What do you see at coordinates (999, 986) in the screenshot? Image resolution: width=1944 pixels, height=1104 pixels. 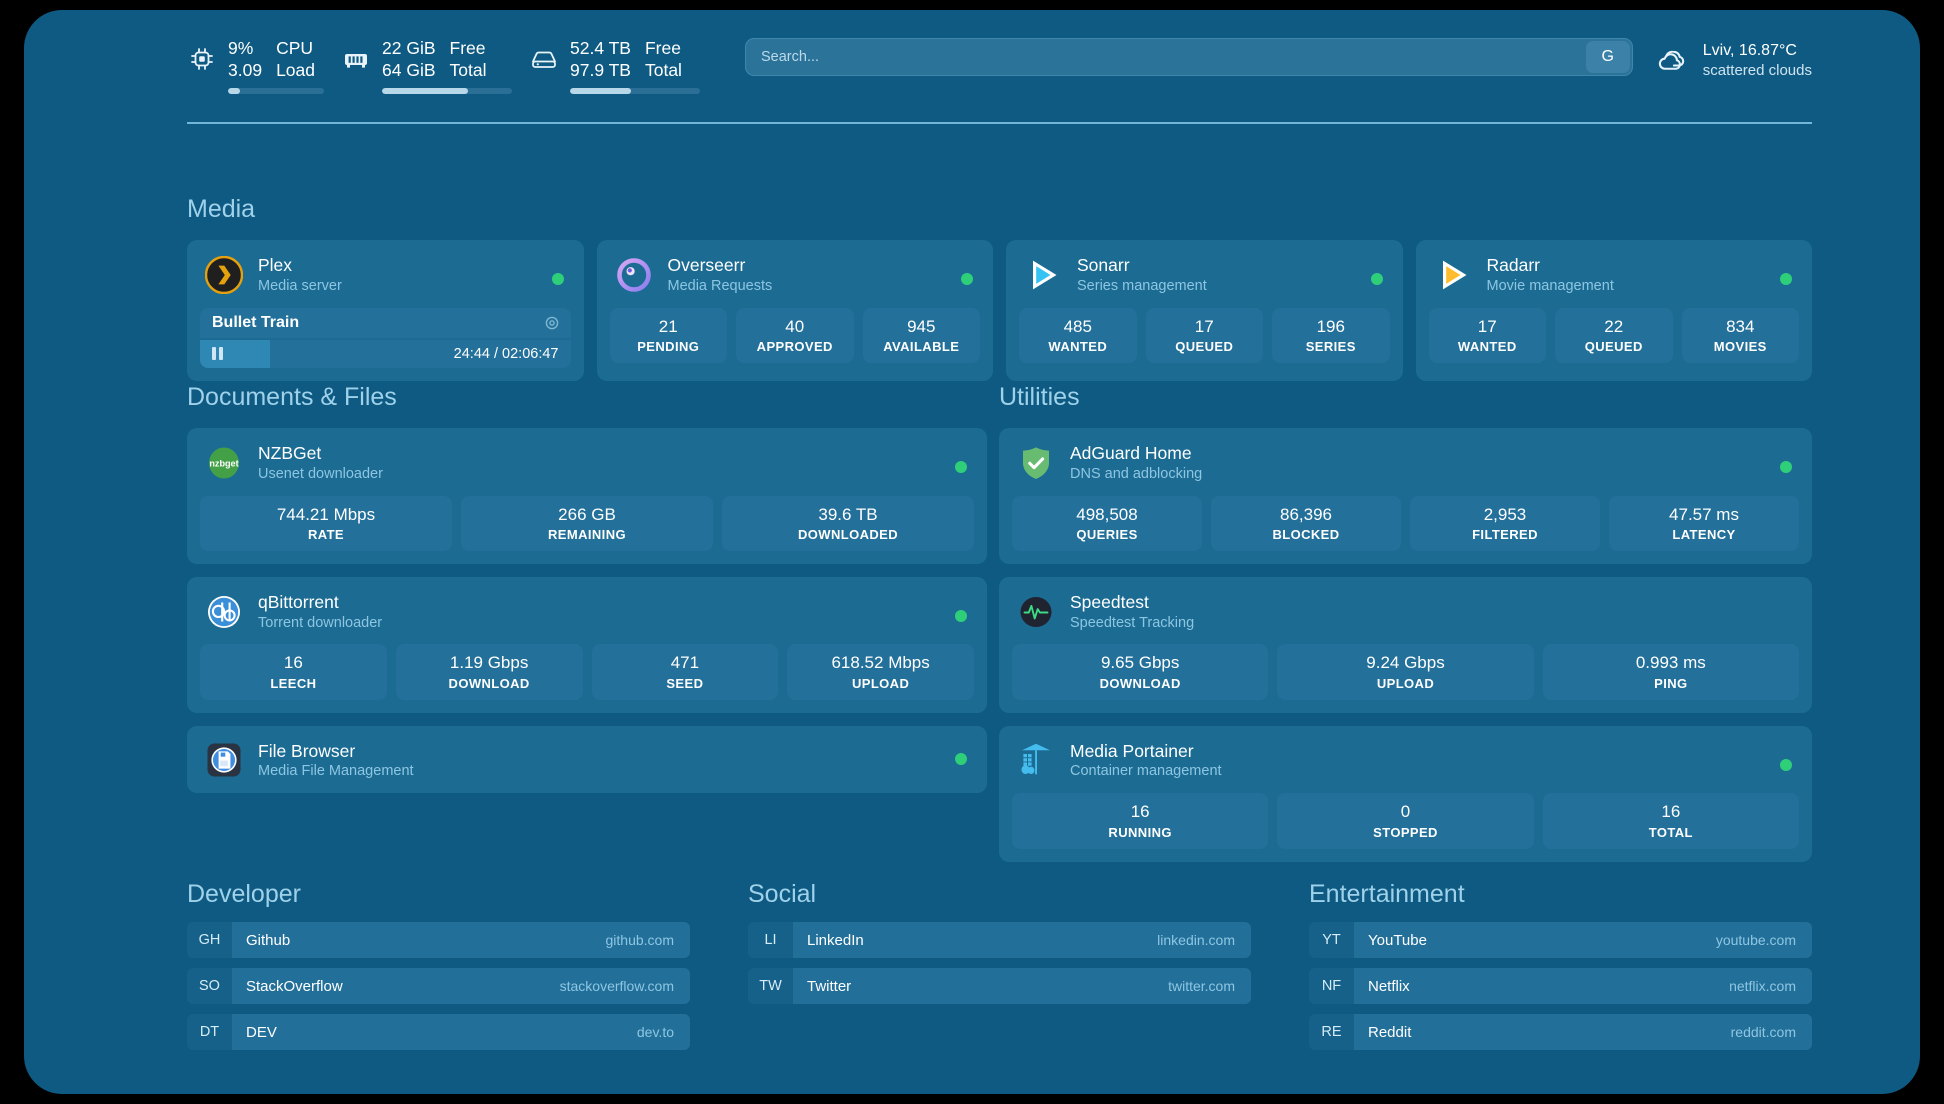 I see `bookmark-item: TW Twitter twitter.com` at bounding box center [999, 986].